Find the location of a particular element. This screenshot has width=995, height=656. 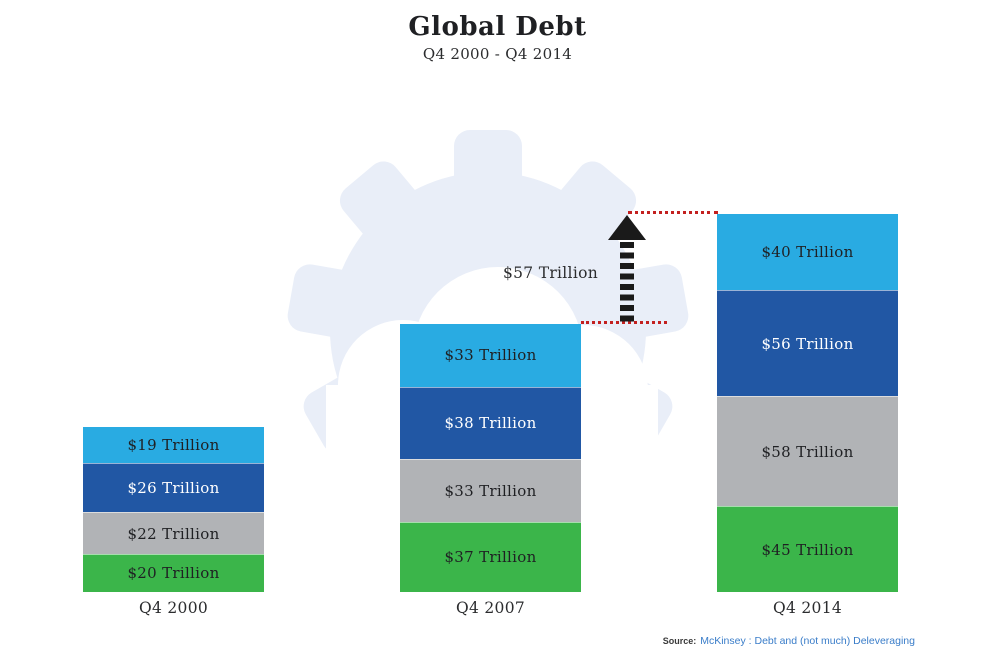

axis-label-q4-2014: Q4 2014 is located at coordinates (807, 608).